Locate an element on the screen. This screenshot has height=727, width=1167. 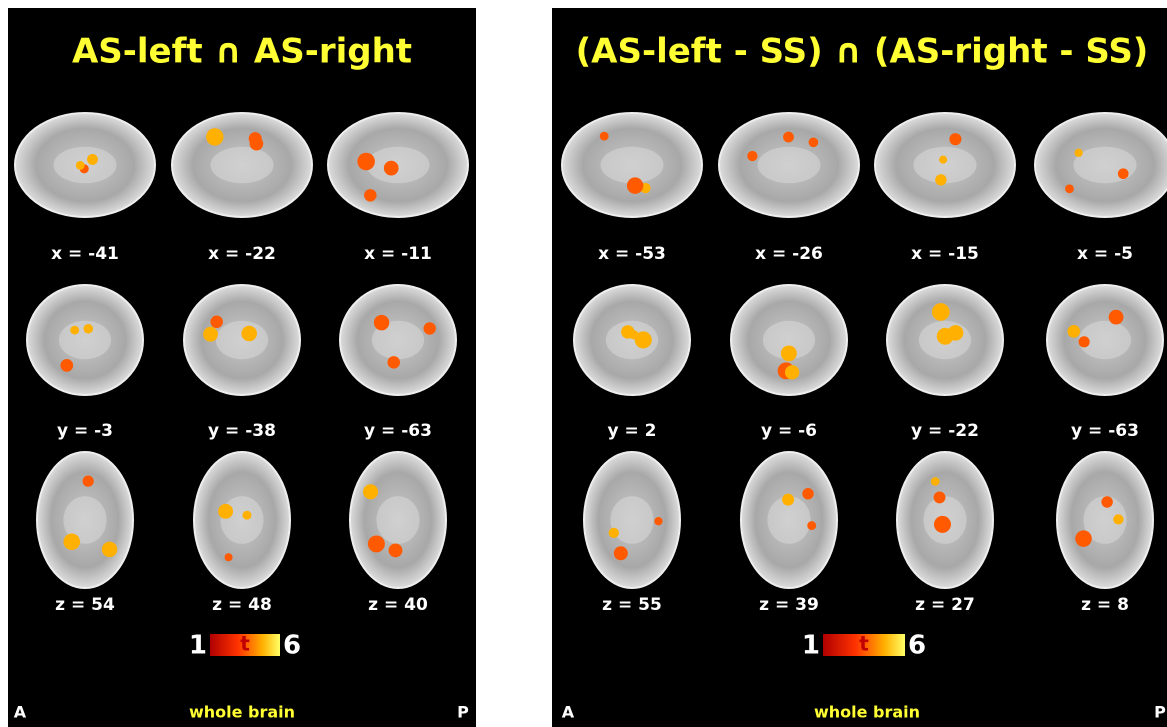
slice-label: y = -6 is located at coordinates (789, 431).